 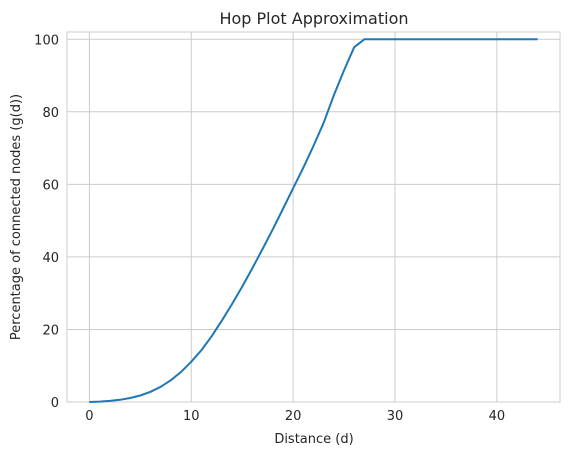 I want to click on x-tick-labels: 0 10 20 30 40, so click(x=295, y=416).